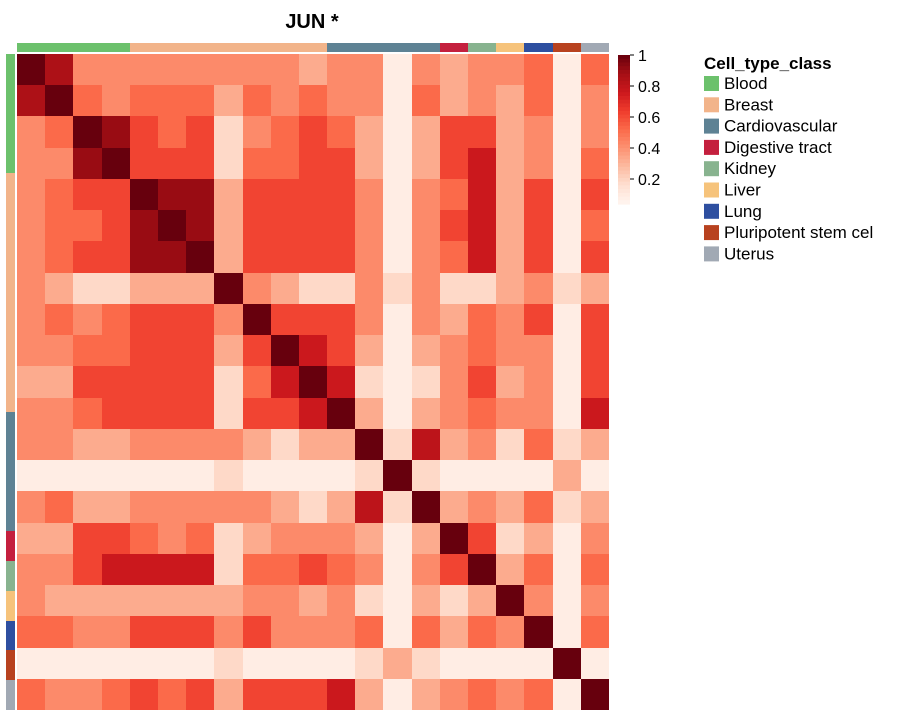 The height and width of the screenshot is (720, 900). What do you see at coordinates (778, 147) in the screenshot?
I see `legend-label: Digestive tract` at bounding box center [778, 147].